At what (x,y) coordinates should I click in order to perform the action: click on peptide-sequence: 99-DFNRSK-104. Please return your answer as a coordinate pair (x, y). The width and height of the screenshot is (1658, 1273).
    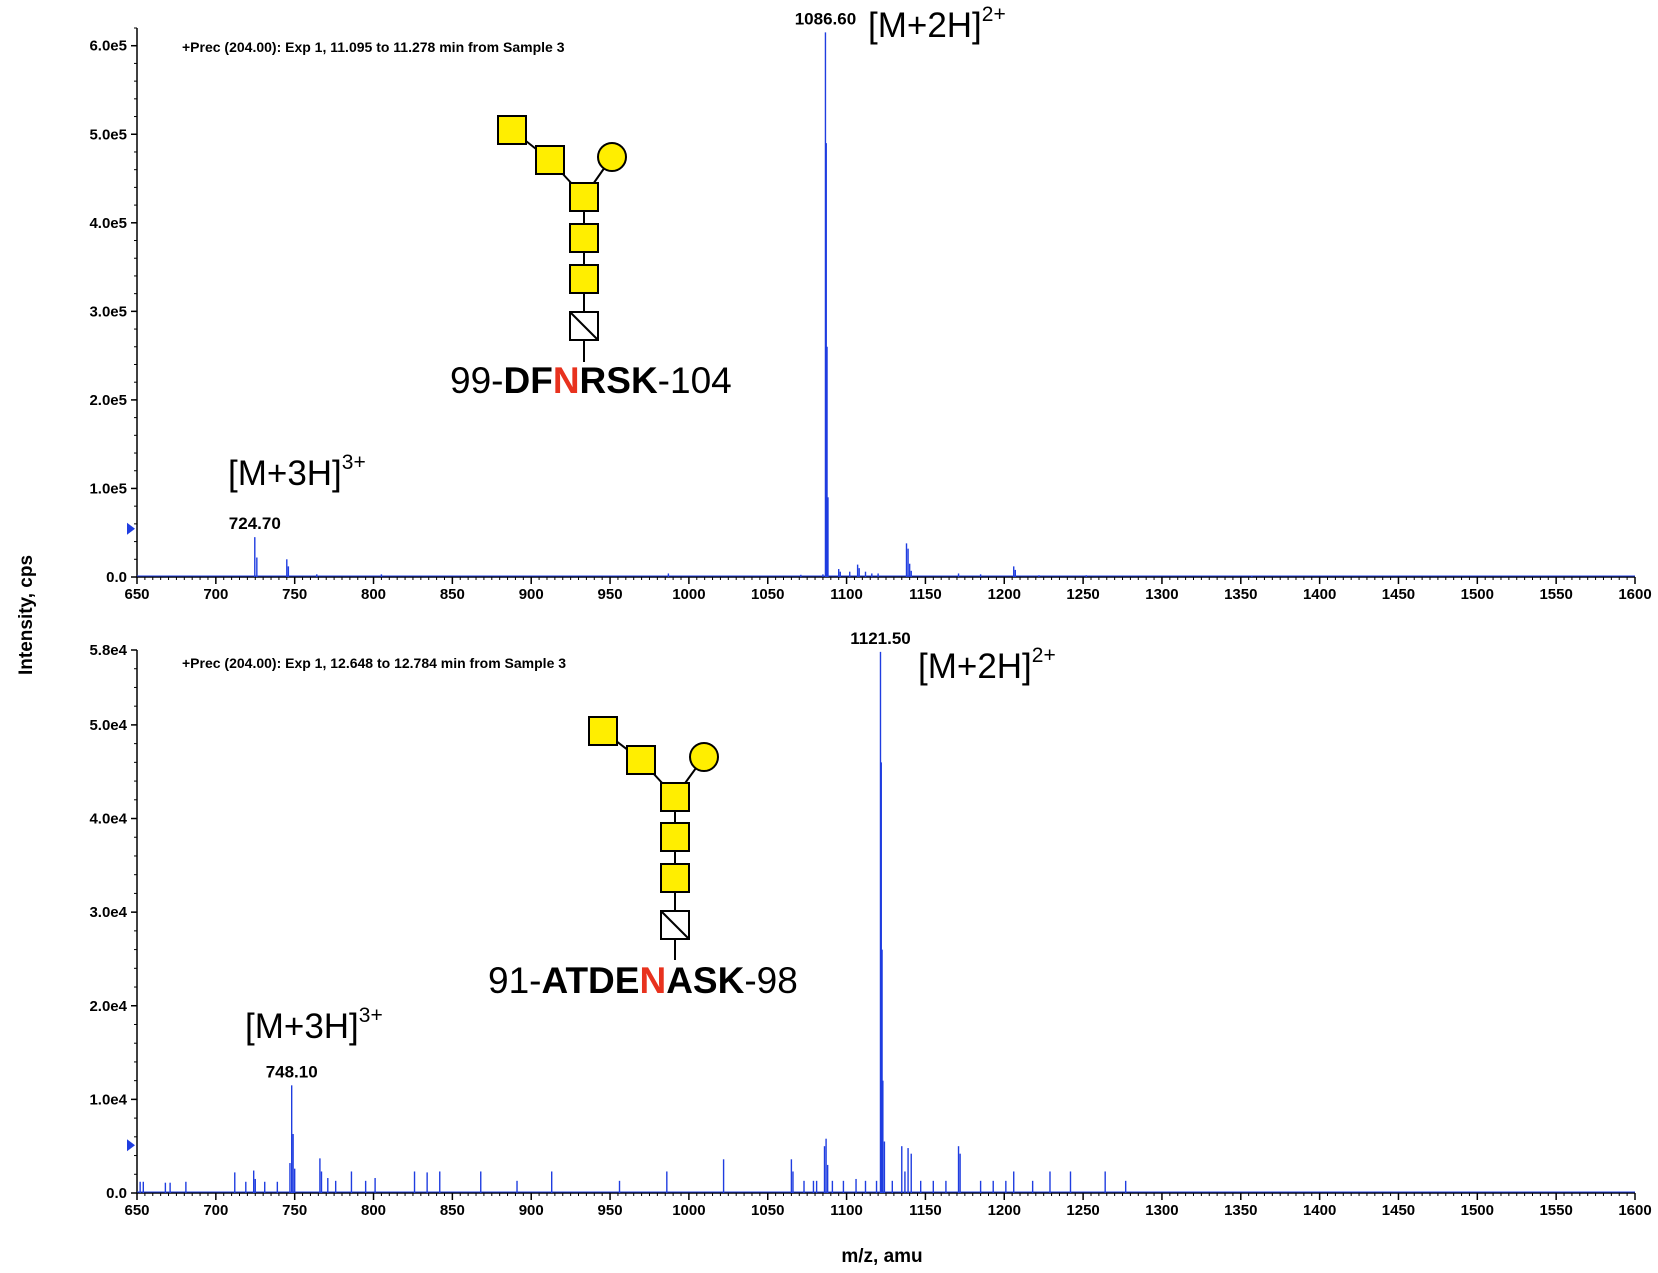
    Looking at the image, I should click on (591, 380).